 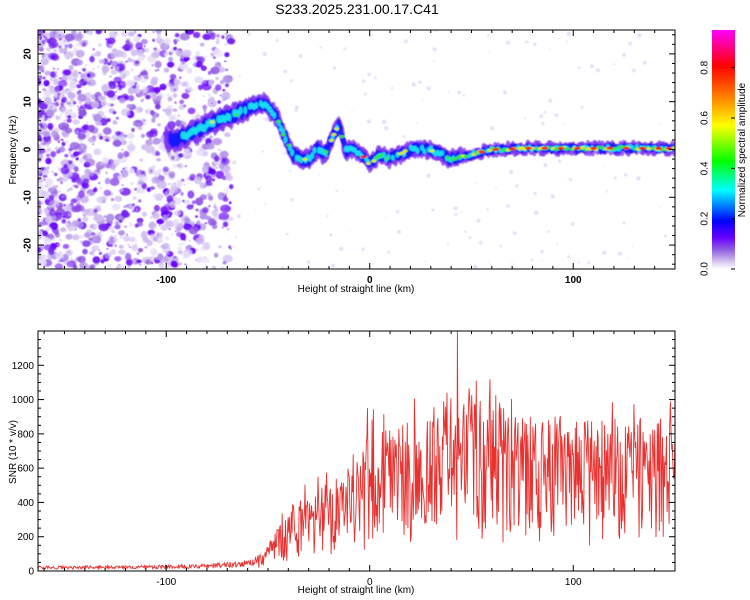 What do you see at coordinates (356, 590) in the screenshot?
I see `snr-x-axis-label: Height of straight line (km)` at bounding box center [356, 590].